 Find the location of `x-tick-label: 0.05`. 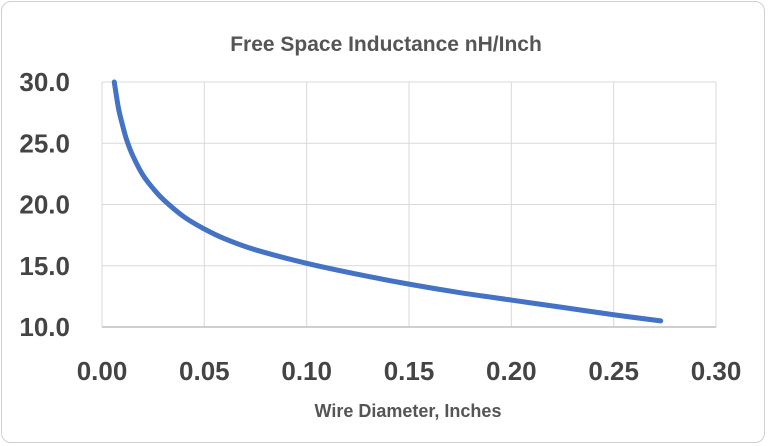

x-tick-label: 0.05 is located at coordinates (204, 371).